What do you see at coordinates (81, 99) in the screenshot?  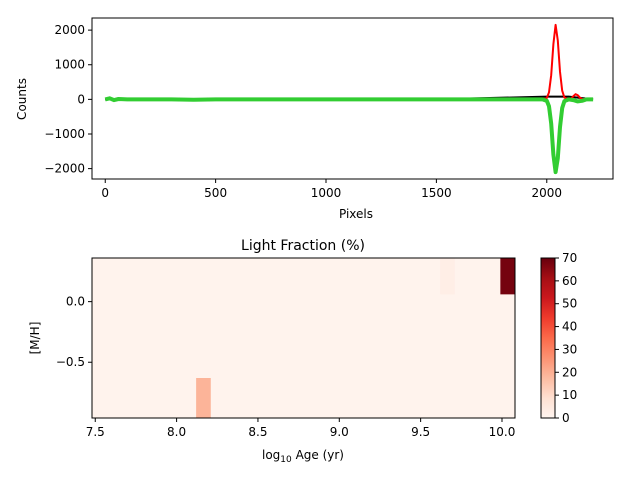 I see `y-tick-label: 0` at bounding box center [81, 99].